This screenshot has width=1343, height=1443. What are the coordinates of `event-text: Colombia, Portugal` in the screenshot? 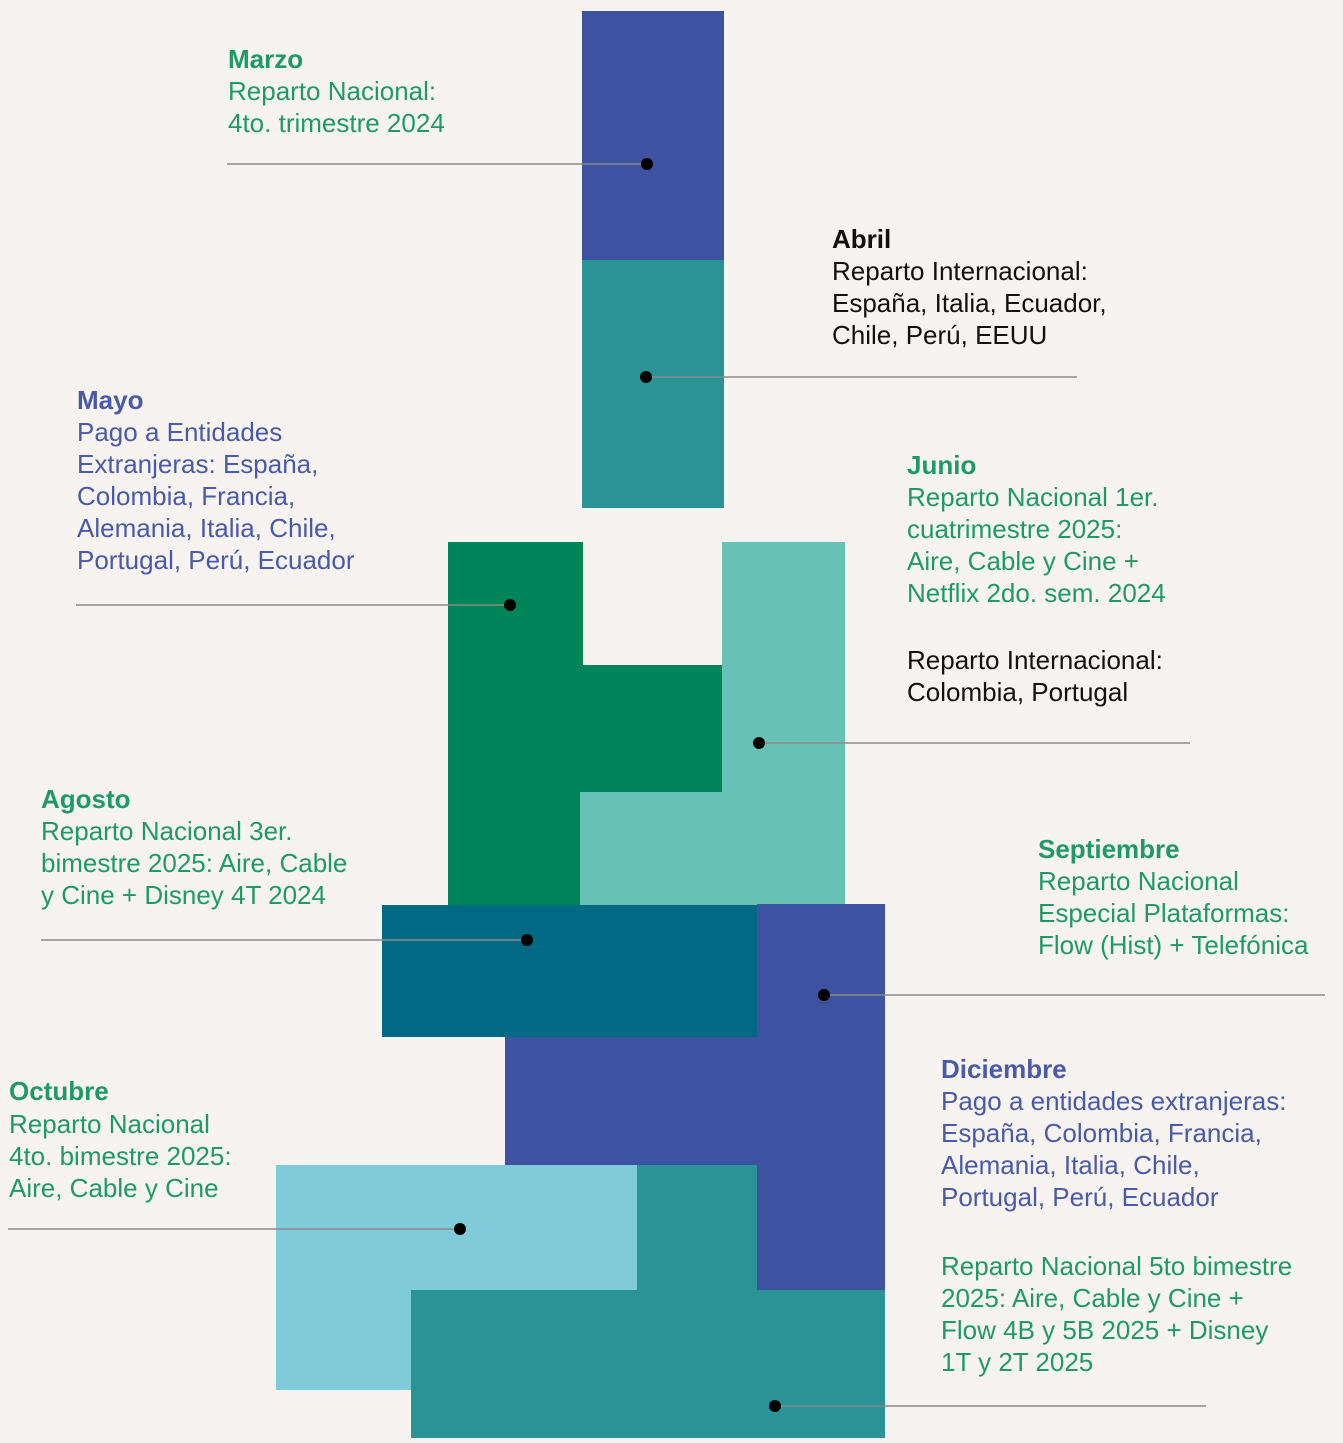 It's located at (1017, 692).